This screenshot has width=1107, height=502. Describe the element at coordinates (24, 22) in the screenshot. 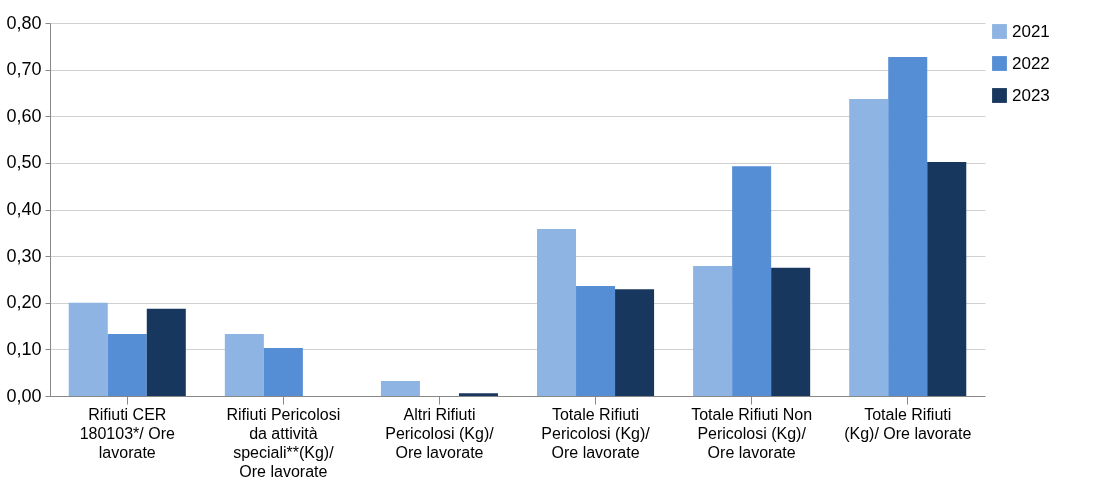

I see `y-tick-label: 0,80` at that location.